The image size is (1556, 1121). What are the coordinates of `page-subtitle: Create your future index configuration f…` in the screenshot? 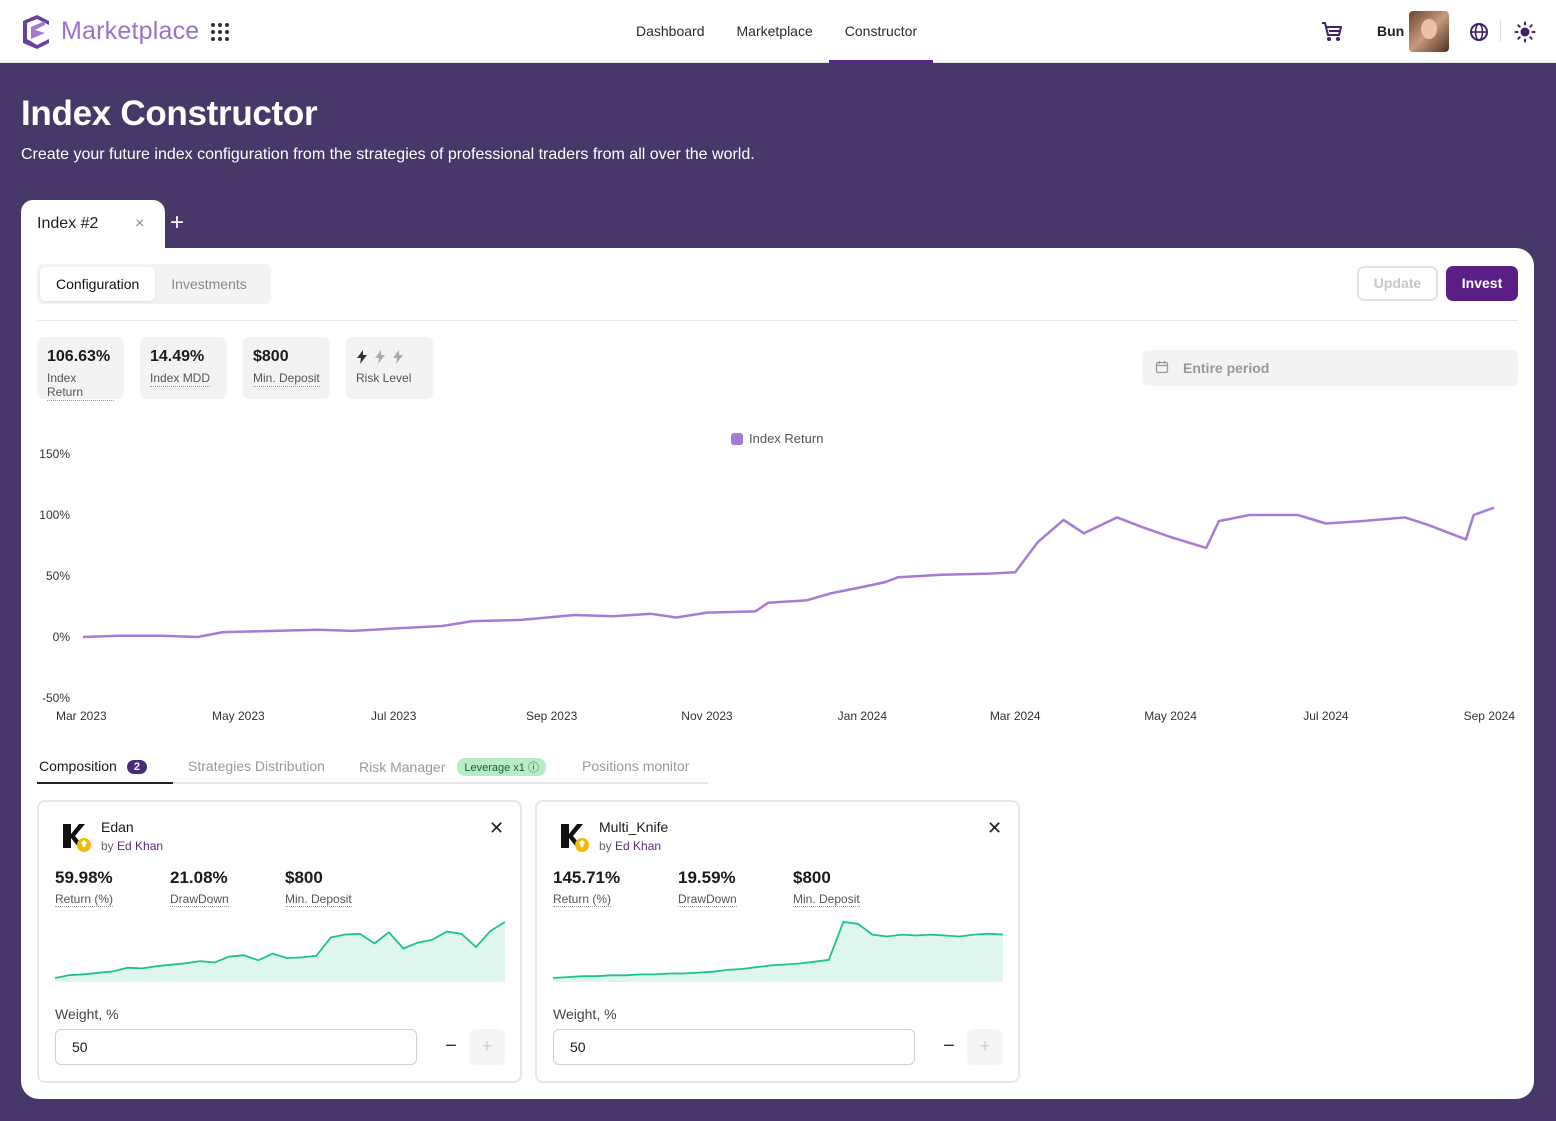 It's located at (388, 154).